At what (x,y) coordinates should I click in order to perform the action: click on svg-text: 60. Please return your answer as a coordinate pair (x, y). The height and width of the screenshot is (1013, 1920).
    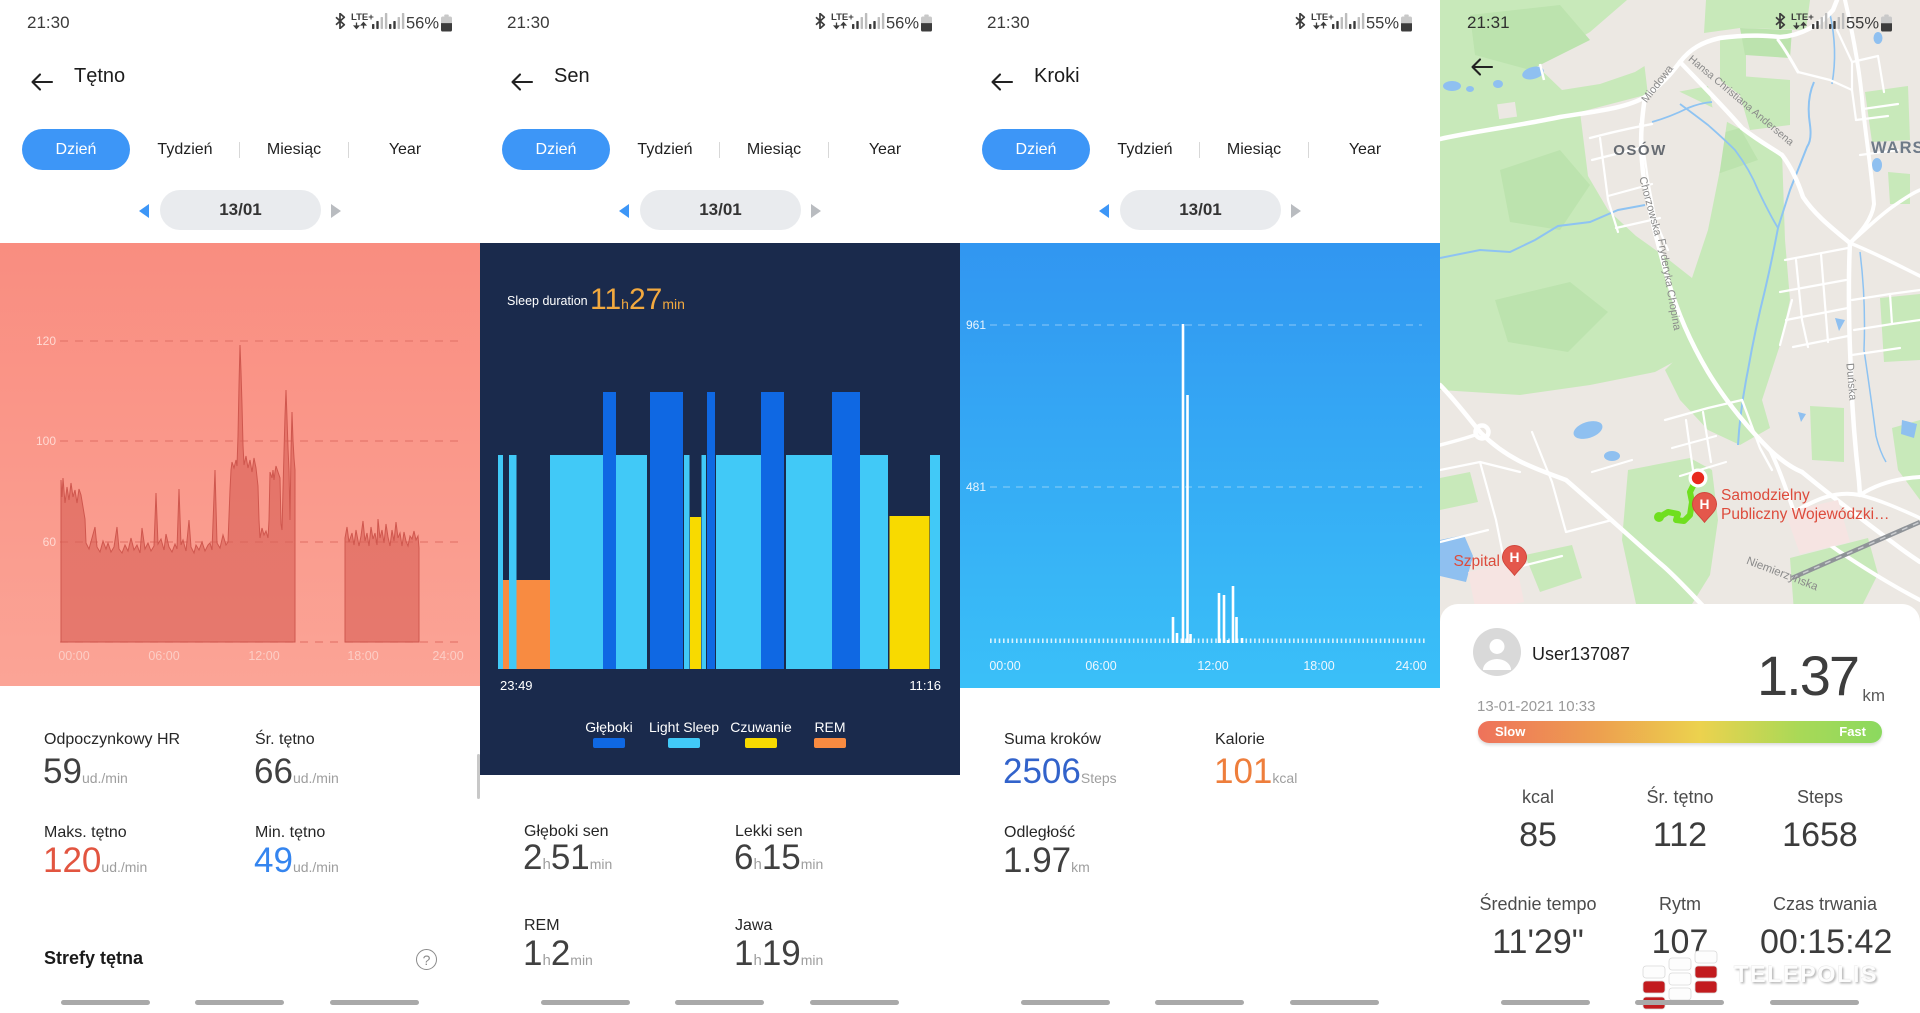
    Looking at the image, I should click on (50, 542).